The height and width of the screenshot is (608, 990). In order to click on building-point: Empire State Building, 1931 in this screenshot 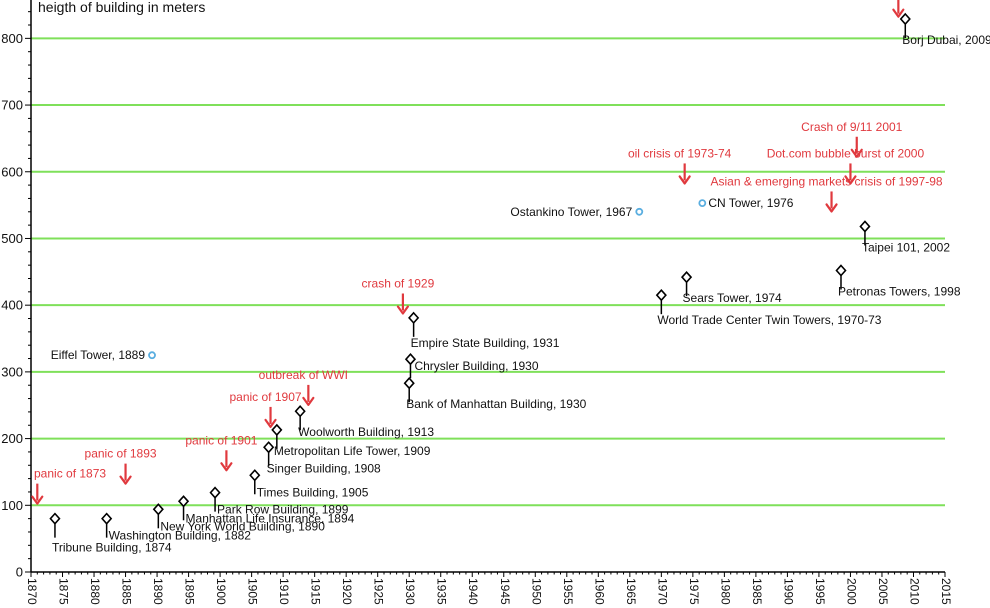, I will do `click(484, 330)`.